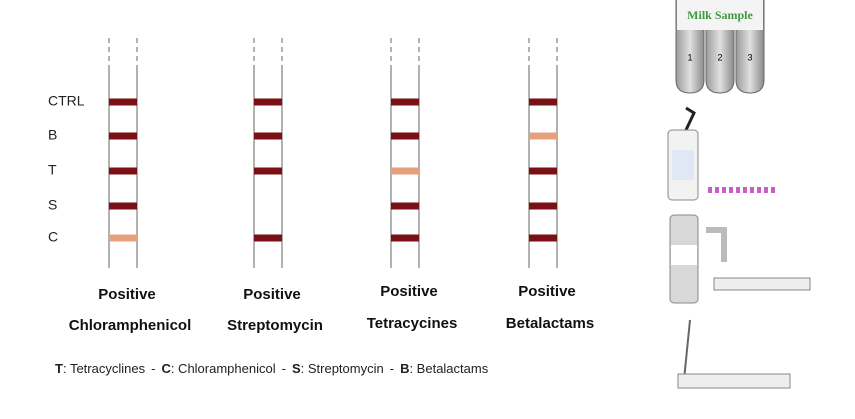  I want to click on row-label: CTRL, so click(66, 101).